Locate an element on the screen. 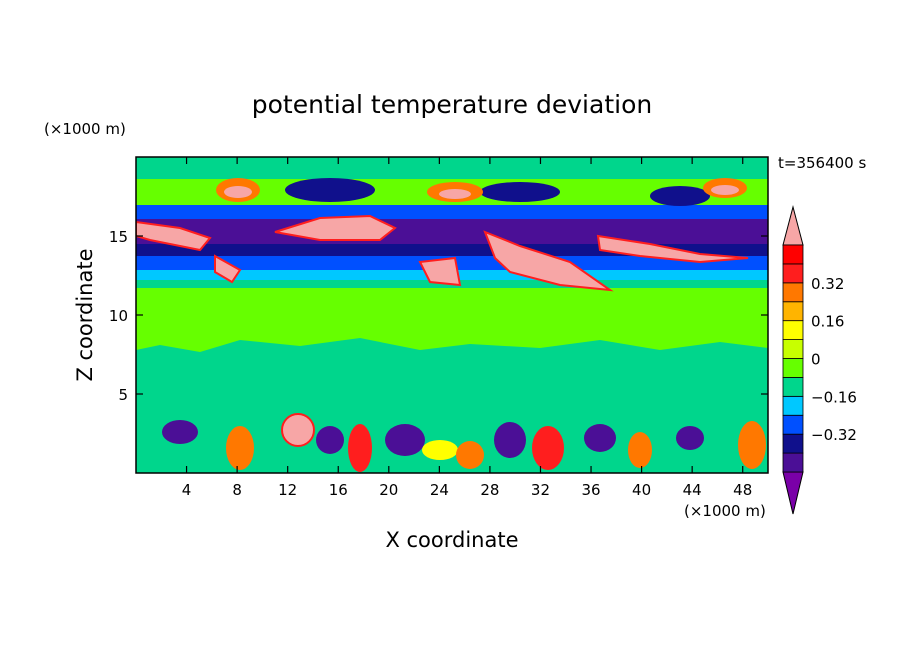 The width and height of the screenshot is (904, 654). colorbar-tick-label: 0.16 is located at coordinates (827, 322).